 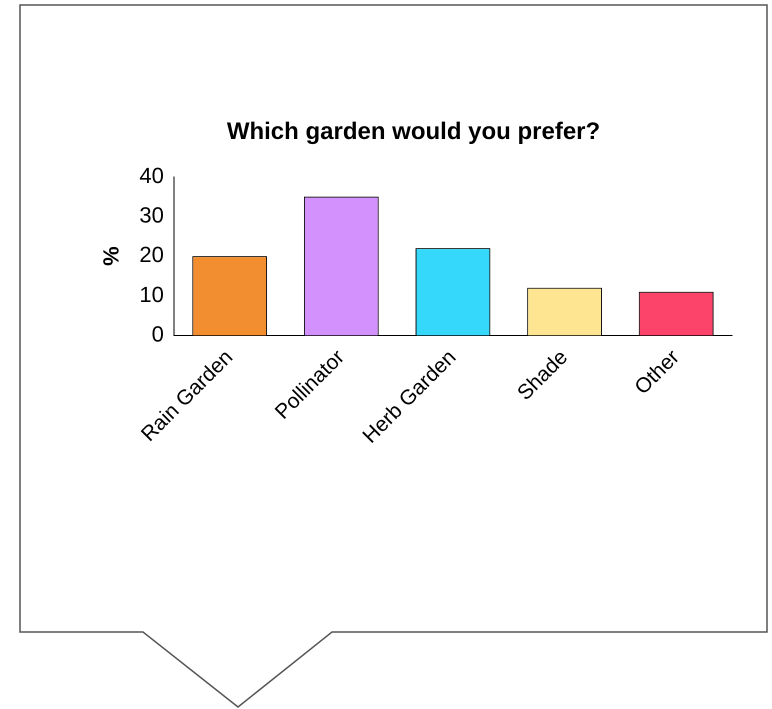 I want to click on y-tick-label: 30, so click(x=151, y=215).